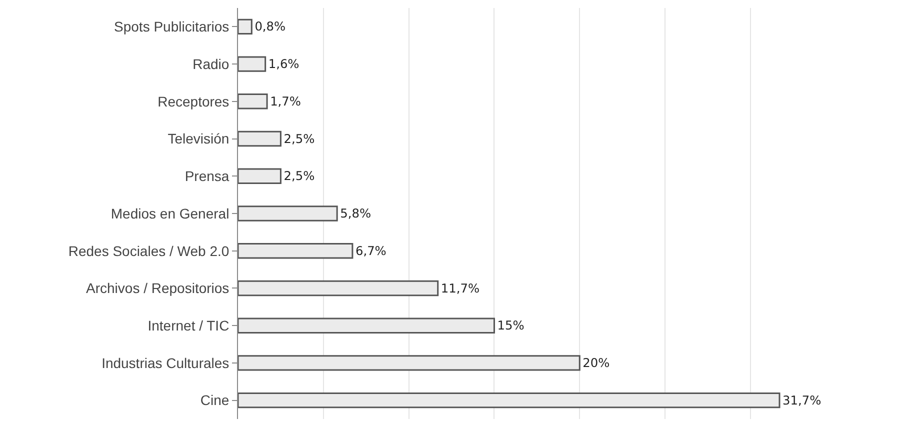 The width and height of the screenshot is (898, 444). I want to click on data-label: 0,8%, so click(270, 27).